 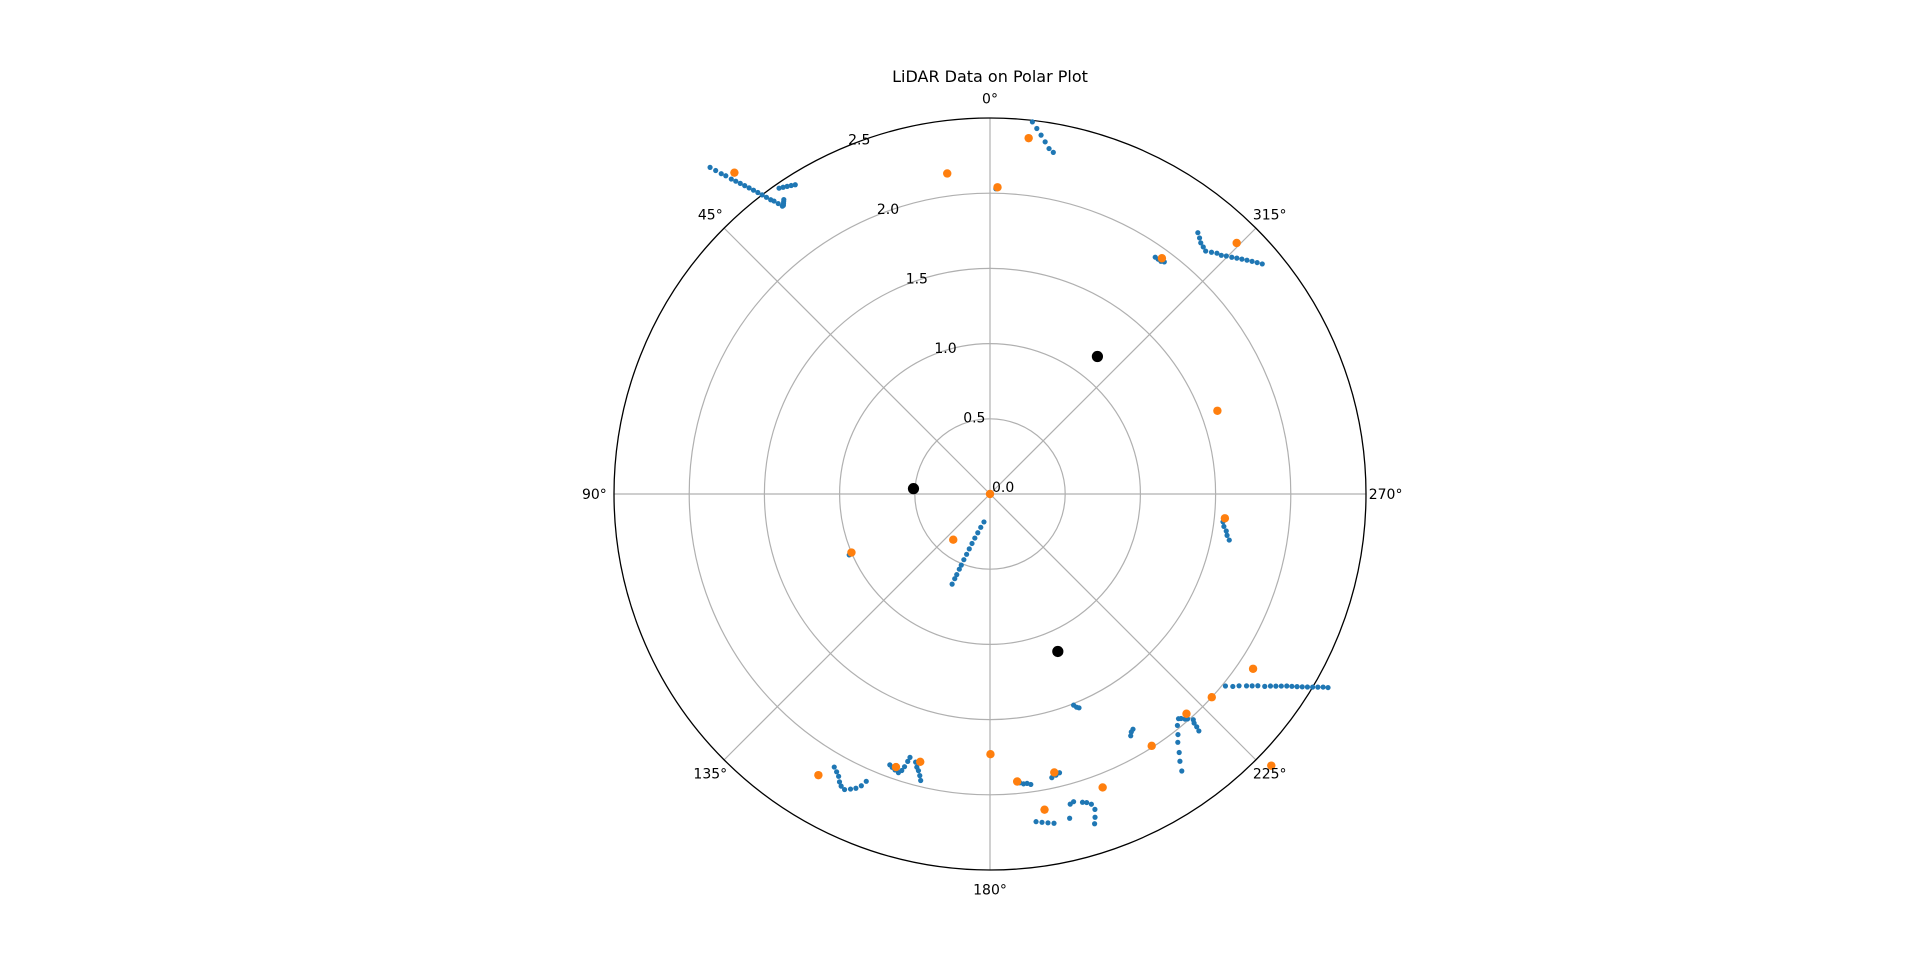 I want to click on angle-tick-label: 90°, so click(x=594, y=495).